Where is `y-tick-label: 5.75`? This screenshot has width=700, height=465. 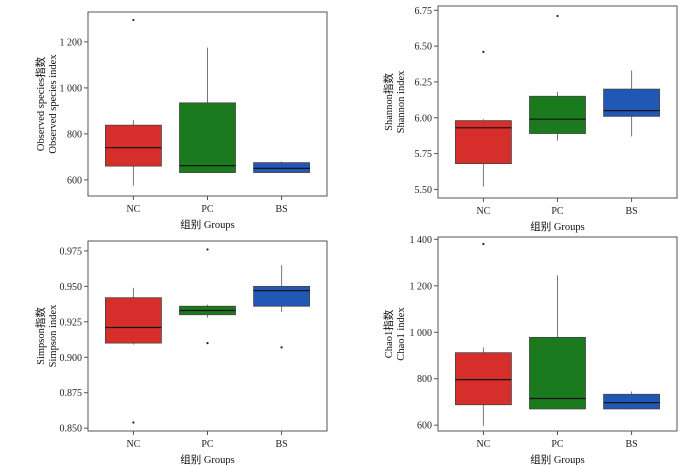
y-tick-label: 5.75 is located at coordinates (424, 154).